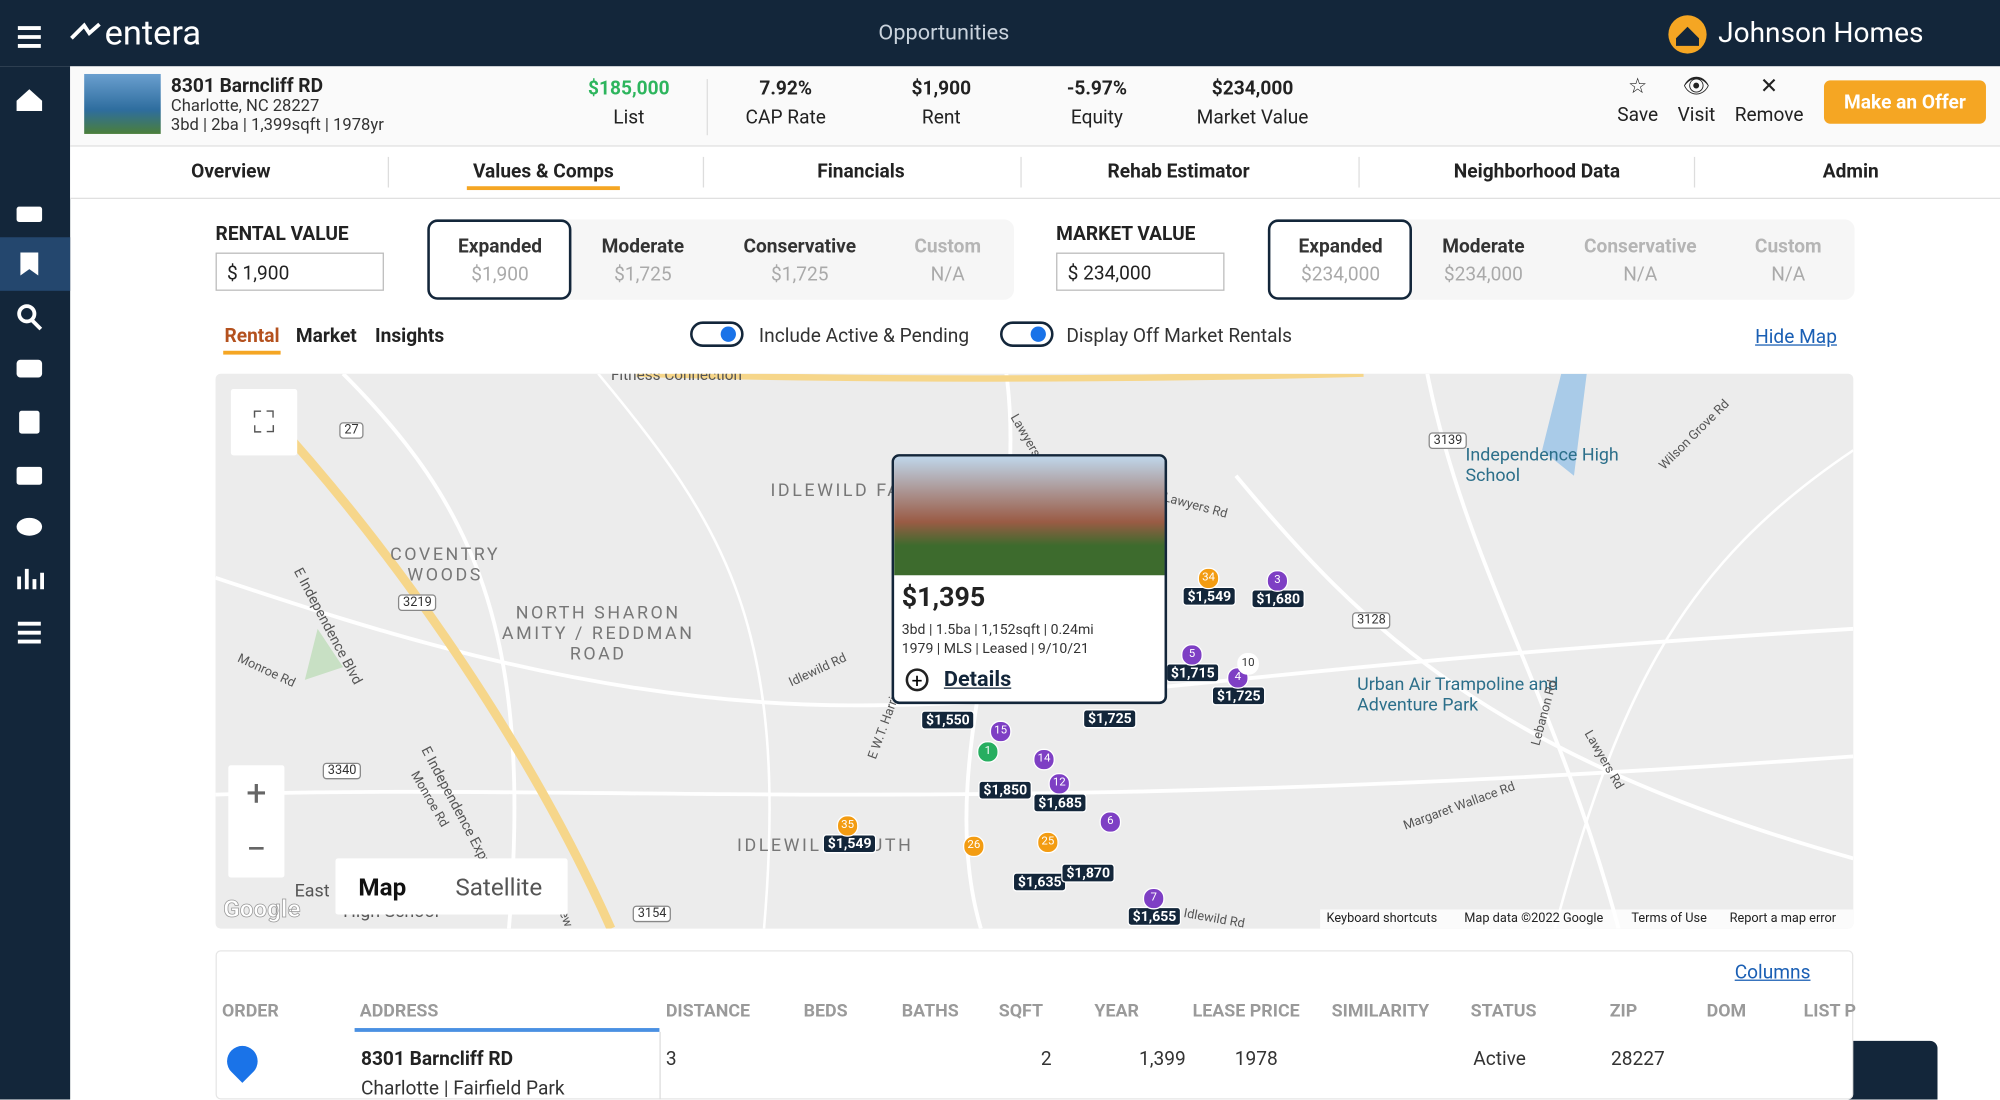 This screenshot has width=2000, height=1100. I want to click on subtab: Market, so click(326, 335).